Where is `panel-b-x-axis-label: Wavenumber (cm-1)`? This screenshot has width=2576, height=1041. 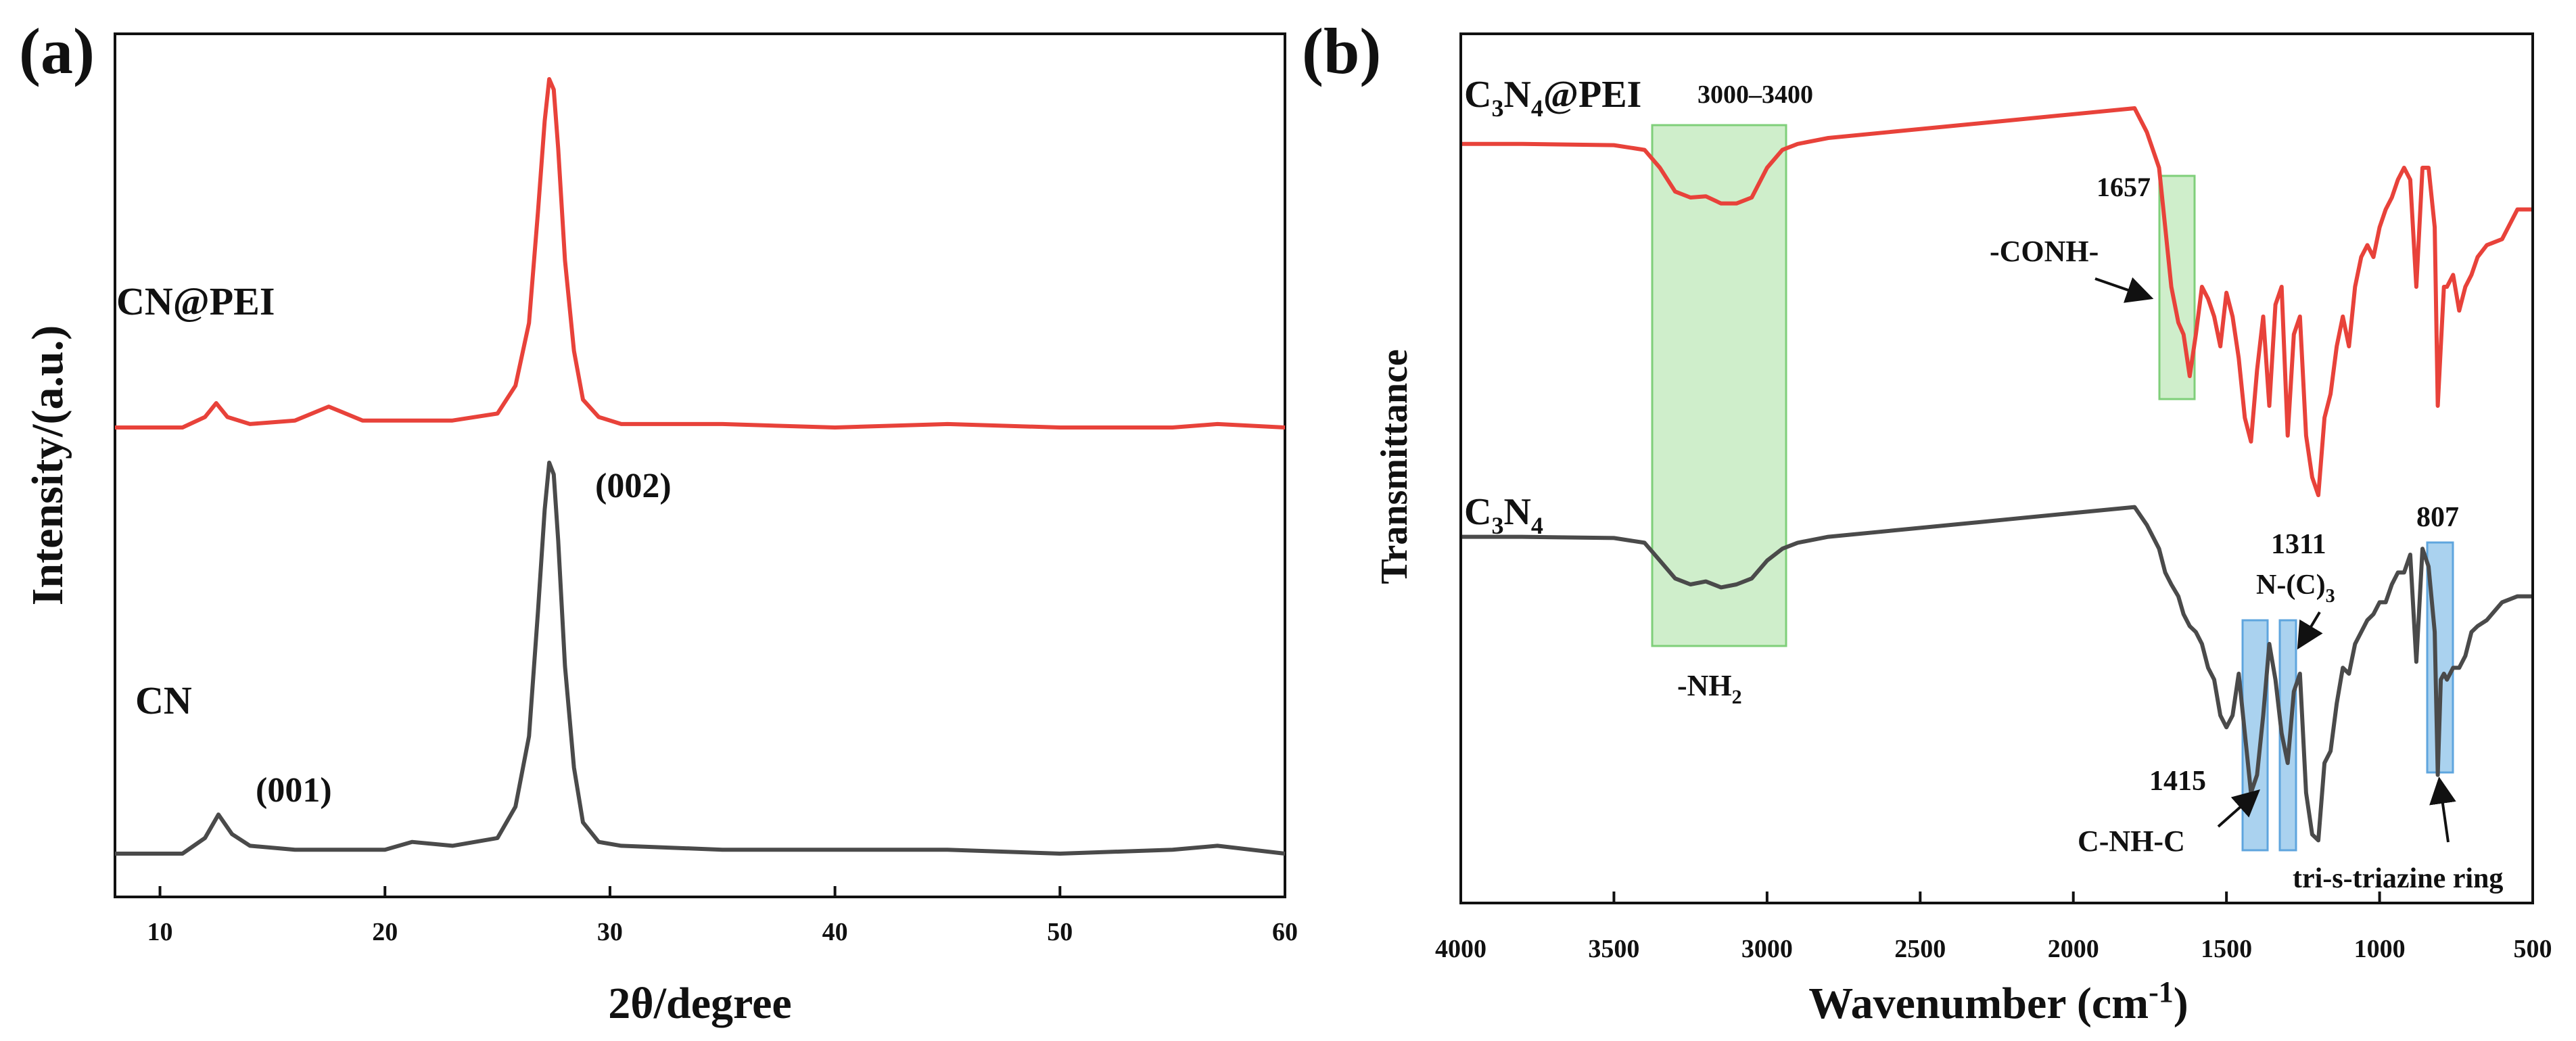
panel-b-x-axis-label: Wavenumber (cm-1) is located at coordinates (1998, 1001).